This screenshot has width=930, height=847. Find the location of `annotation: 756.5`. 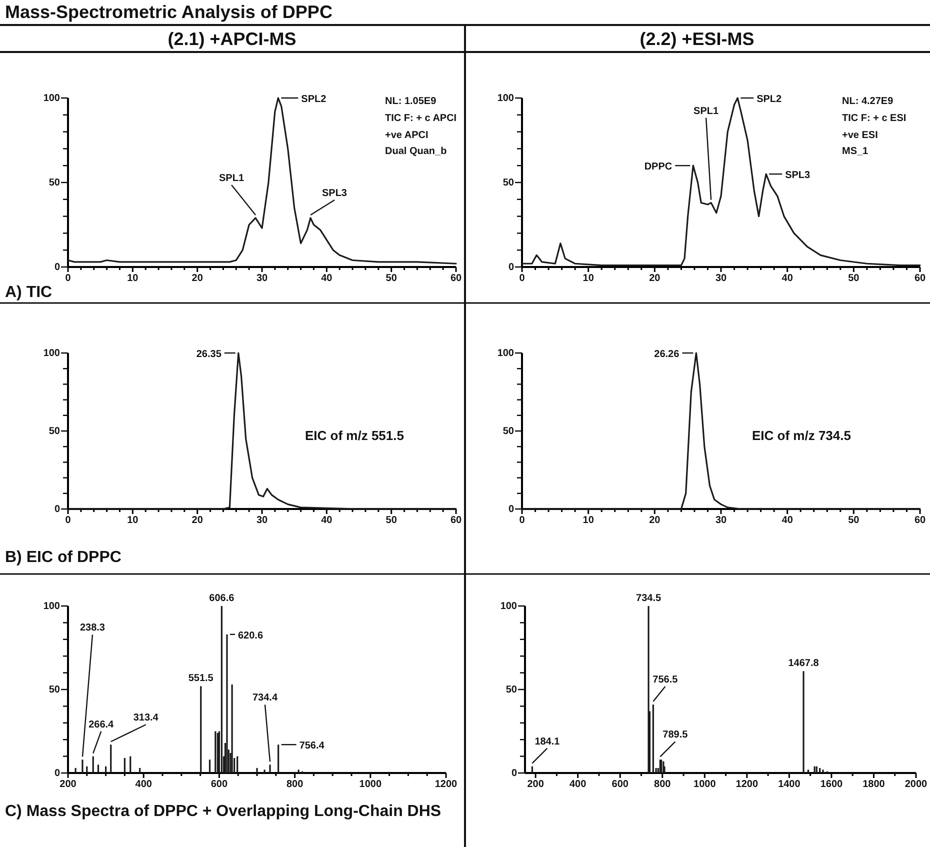

annotation: 756.5 is located at coordinates (665, 680).